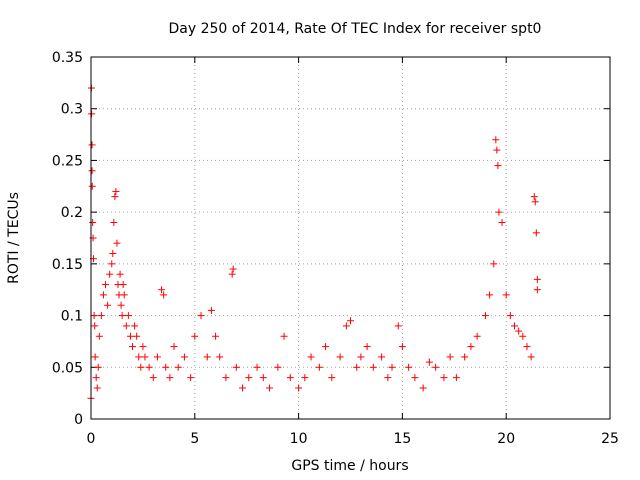 The image size is (640, 480). What do you see at coordinates (78, 420) in the screenshot?
I see `y-tick-label: 0` at bounding box center [78, 420].